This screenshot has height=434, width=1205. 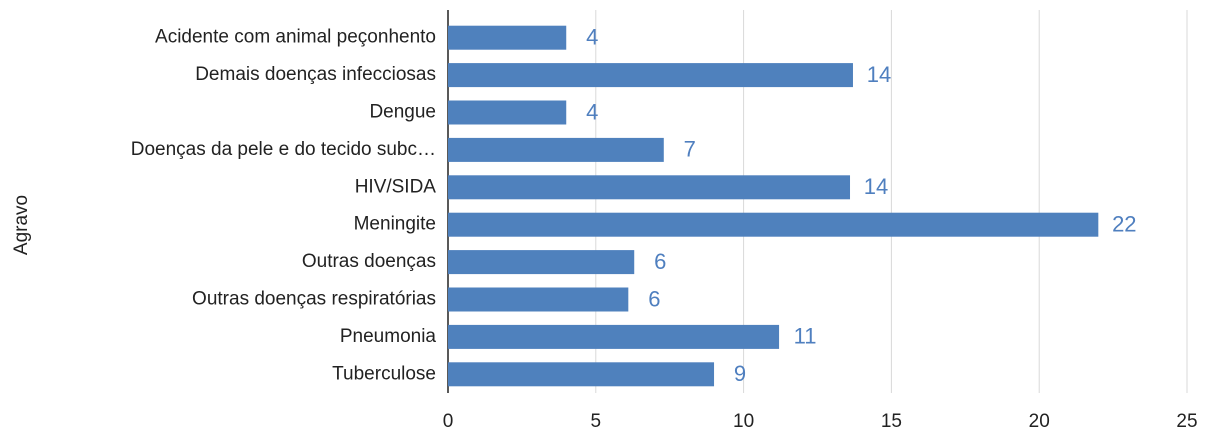 I want to click on x-tick-label: 20, so click(x=1039, y=421).